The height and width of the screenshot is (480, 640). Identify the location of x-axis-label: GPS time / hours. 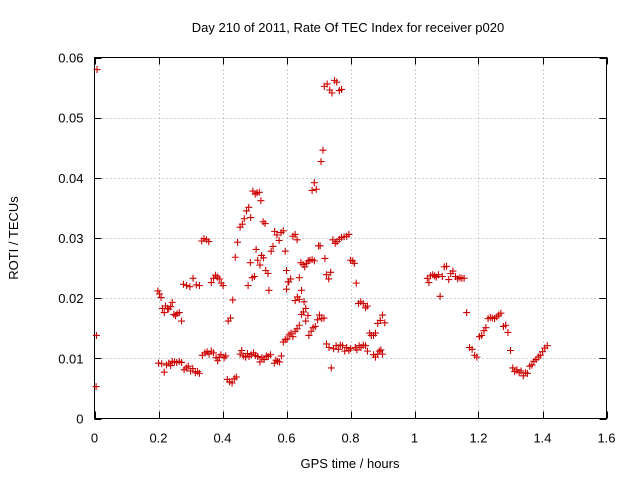
(350, 463).